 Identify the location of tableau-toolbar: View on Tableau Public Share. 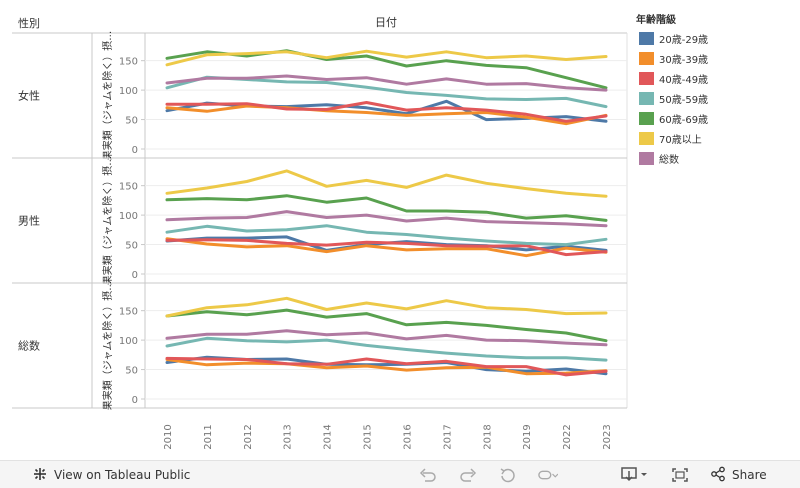
(400, 474).